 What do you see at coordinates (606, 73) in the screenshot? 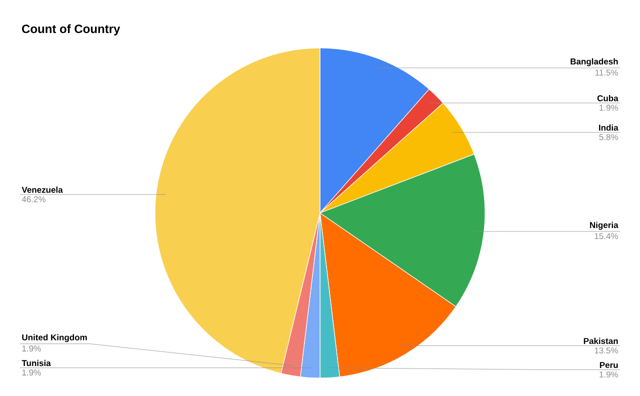
I see `data-label: 11.5%` at bounding box center [606, 73].